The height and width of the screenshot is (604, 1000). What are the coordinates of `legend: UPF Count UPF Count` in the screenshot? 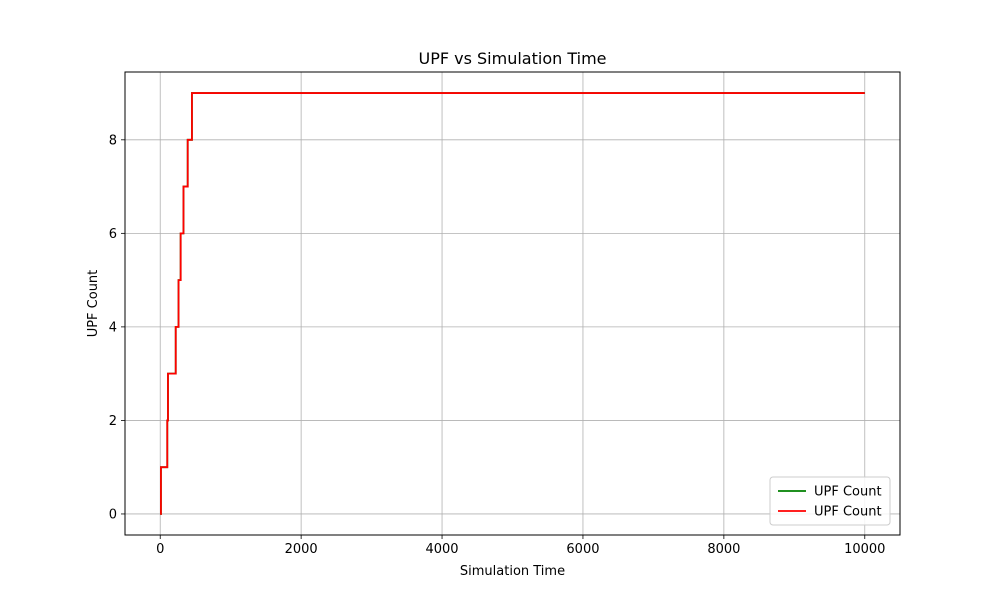 It's located at (830, 501).